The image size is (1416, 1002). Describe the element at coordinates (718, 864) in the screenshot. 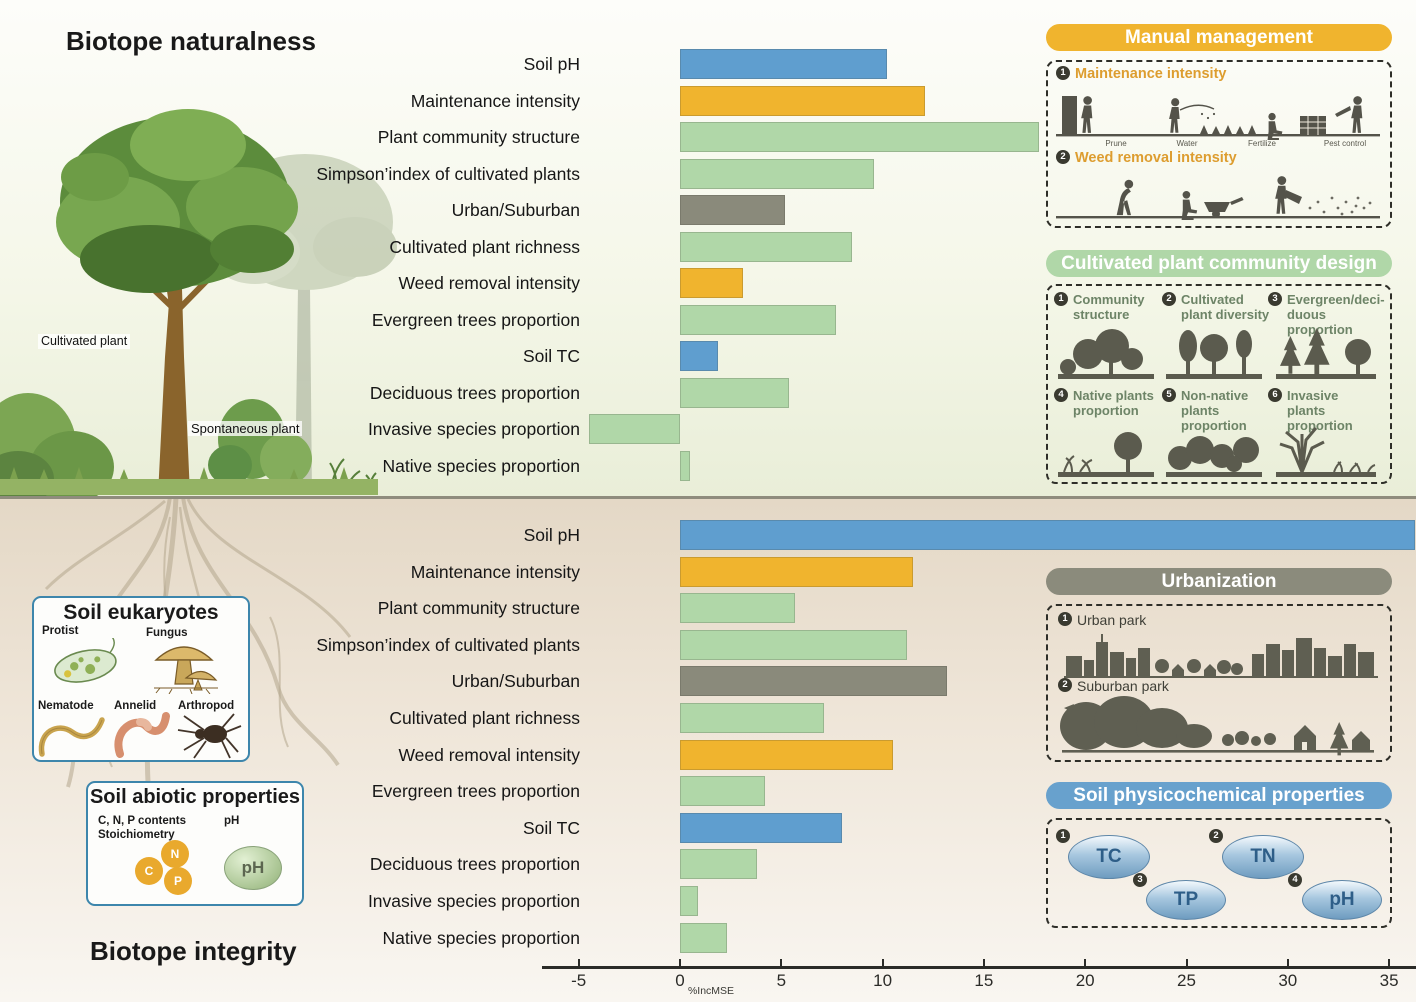

I see `bar-deciduous-trees-proportion` at that location.